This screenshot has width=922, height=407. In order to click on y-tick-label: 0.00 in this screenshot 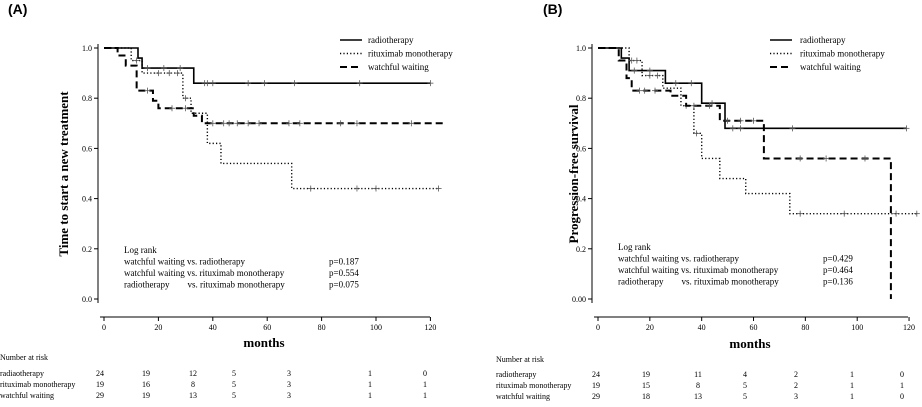, I will do `click(579, 299)`.